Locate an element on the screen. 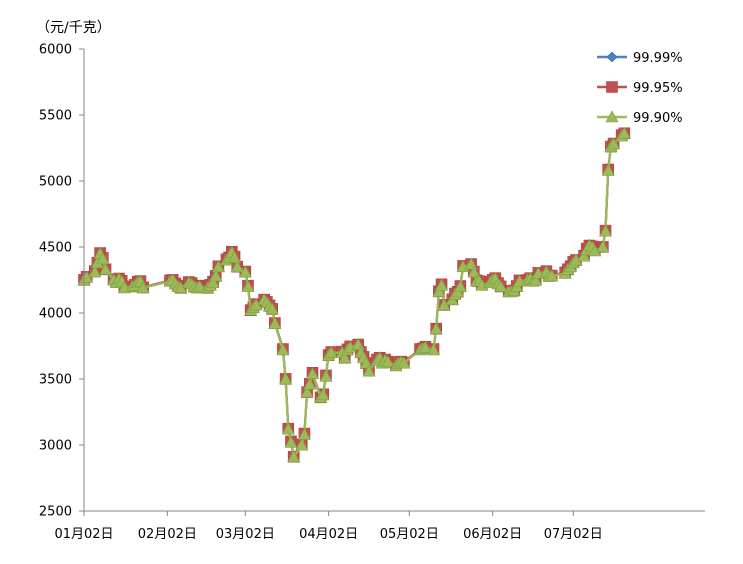 The height and width of the screenshot is (564, 743). x-tick-label: 01月02日 is located at coordinates (83, 534).